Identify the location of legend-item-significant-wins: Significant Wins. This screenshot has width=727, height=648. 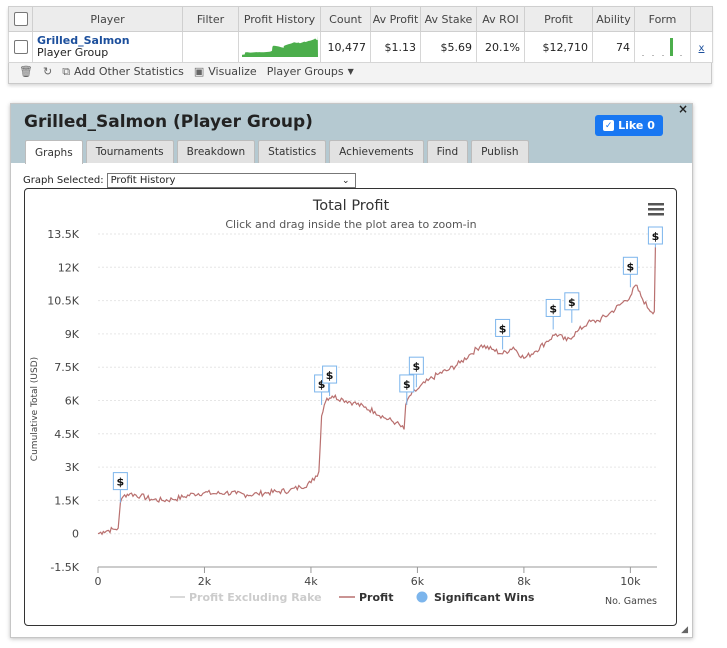
(475, 597).